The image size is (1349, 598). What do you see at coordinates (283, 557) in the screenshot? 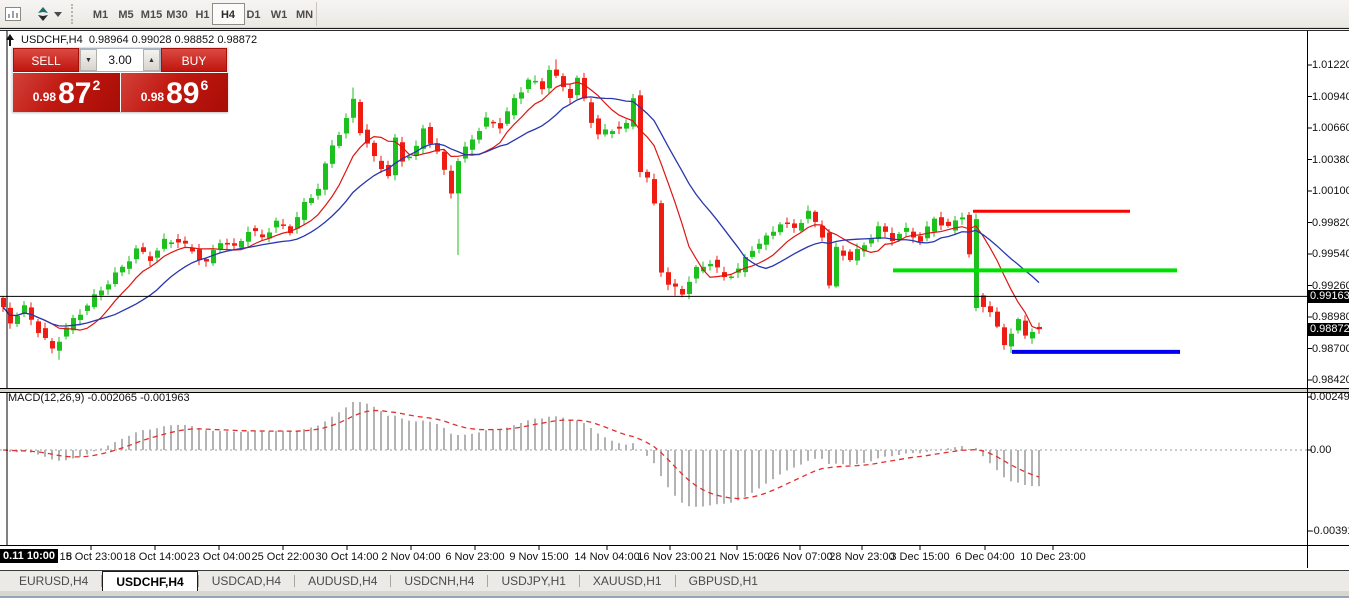
I see `time-tick-label: 25 Oct 22:00` at bounding box center [283, 557].